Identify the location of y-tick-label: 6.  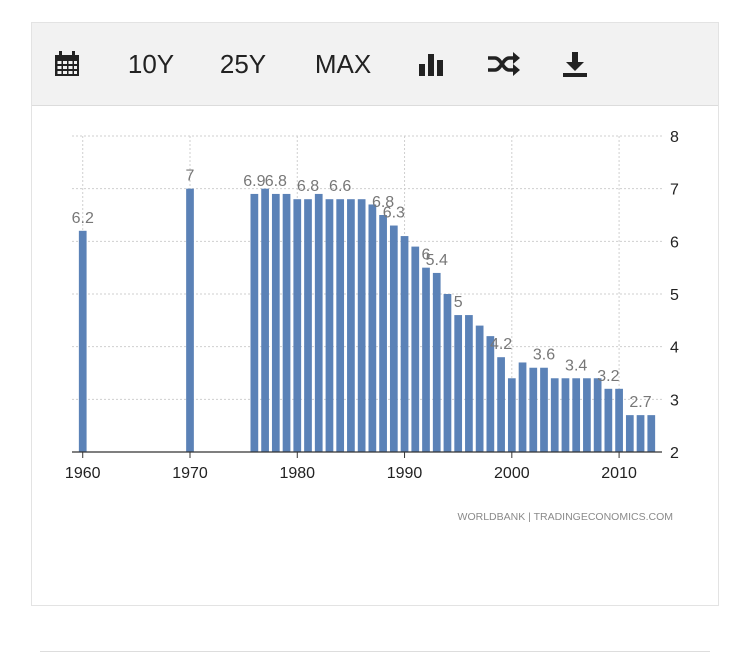
(674, 242).